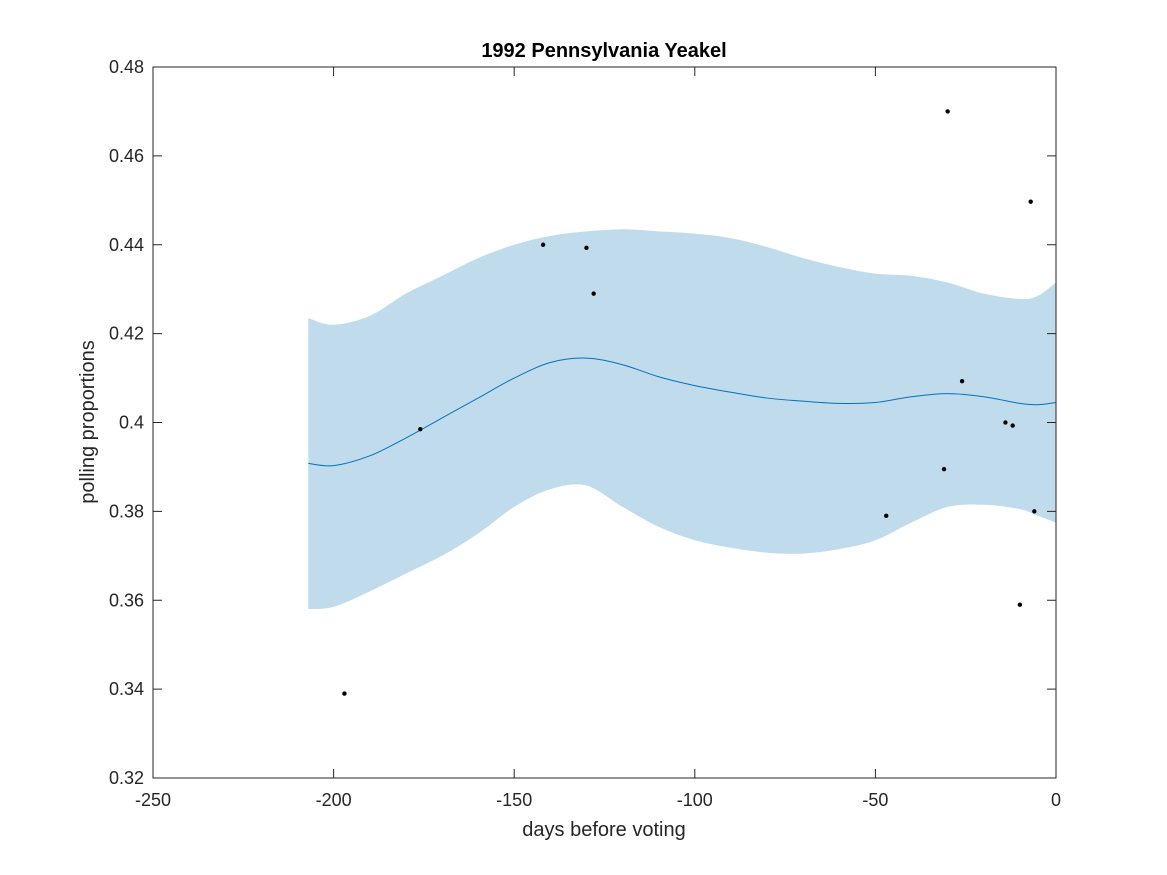  I want to click on y-tick-label: 0.38, so click(126, 511).